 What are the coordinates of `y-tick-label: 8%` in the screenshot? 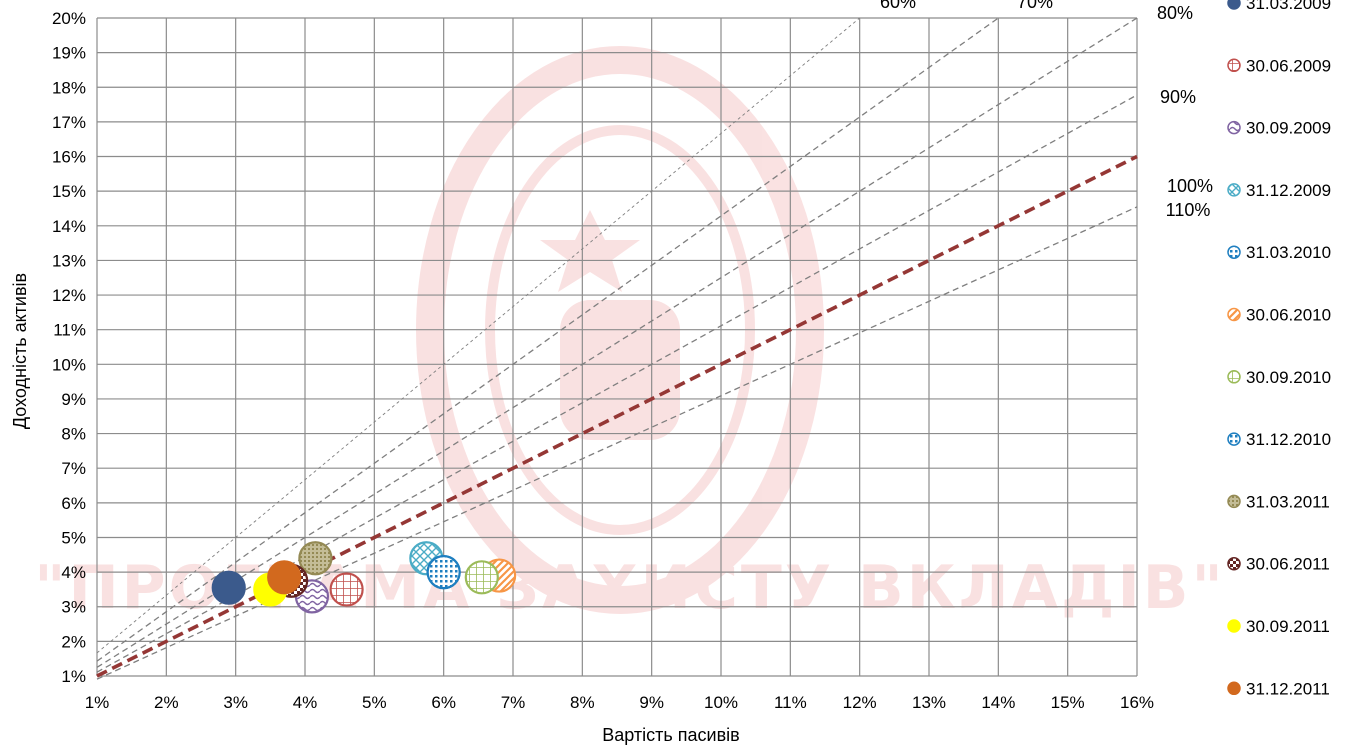 It's located at (73, 434).